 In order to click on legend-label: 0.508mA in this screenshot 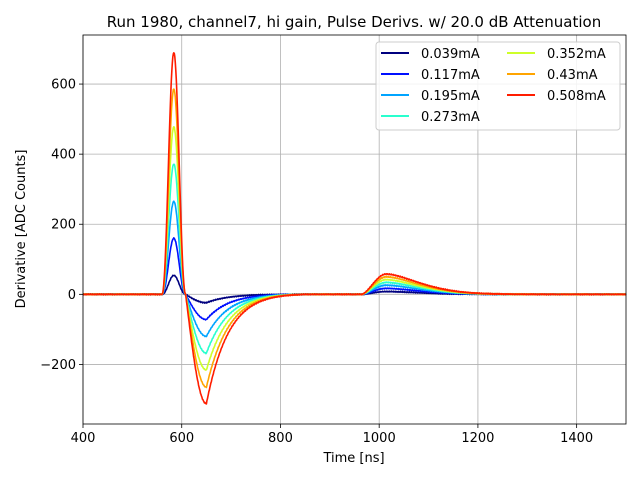, I will do `click(576, 96)`.